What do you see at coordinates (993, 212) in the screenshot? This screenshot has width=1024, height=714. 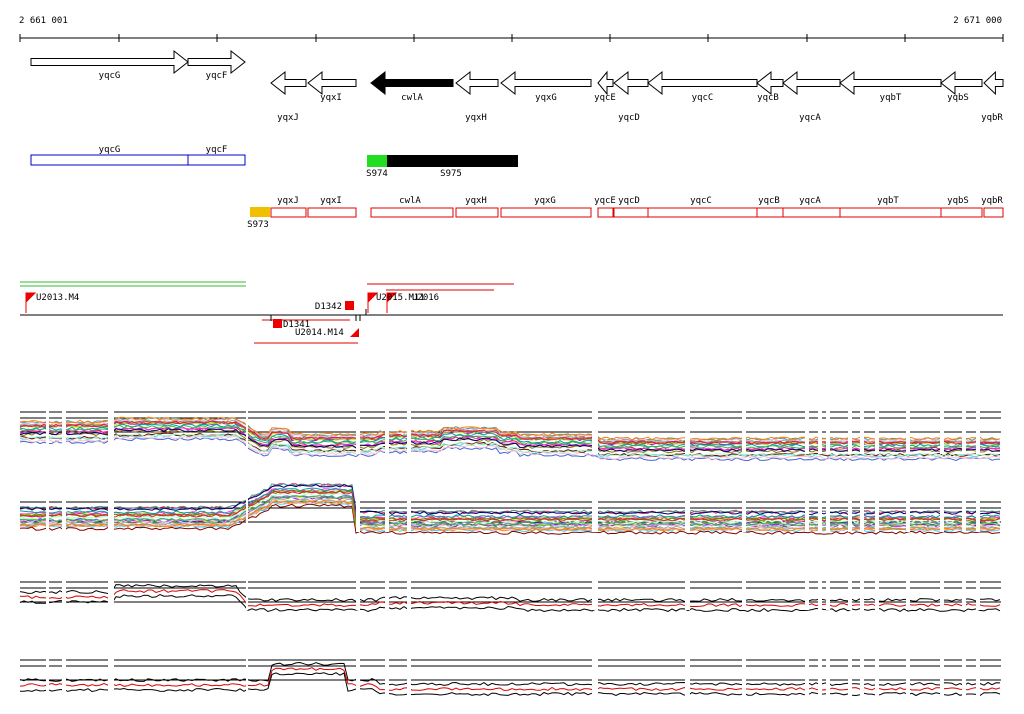 I see `red-box-yqbR` at bounding box center [993, 212].